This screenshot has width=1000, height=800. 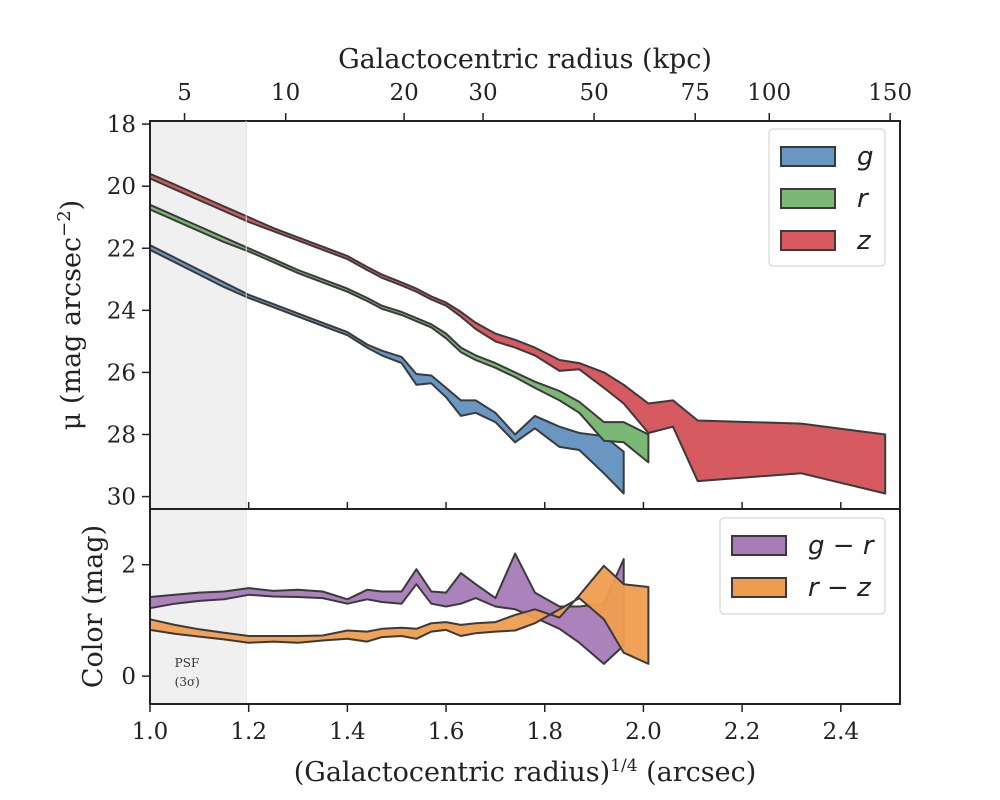 I want to click on color-y-tick-label: 2, so click(x=128, y=566).